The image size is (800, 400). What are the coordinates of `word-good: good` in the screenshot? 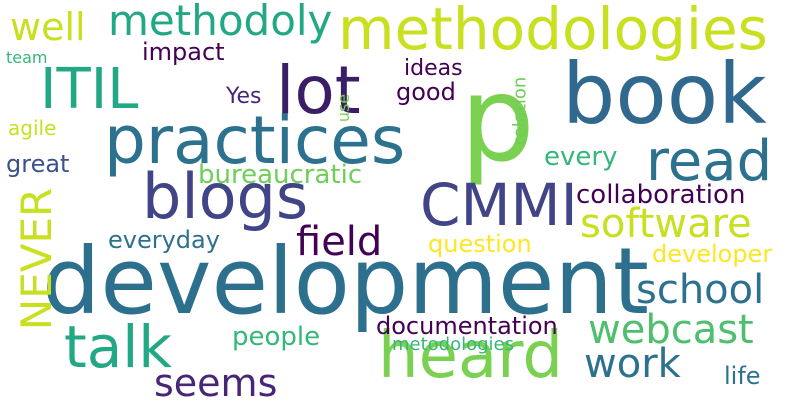 It's located at (426, 92).